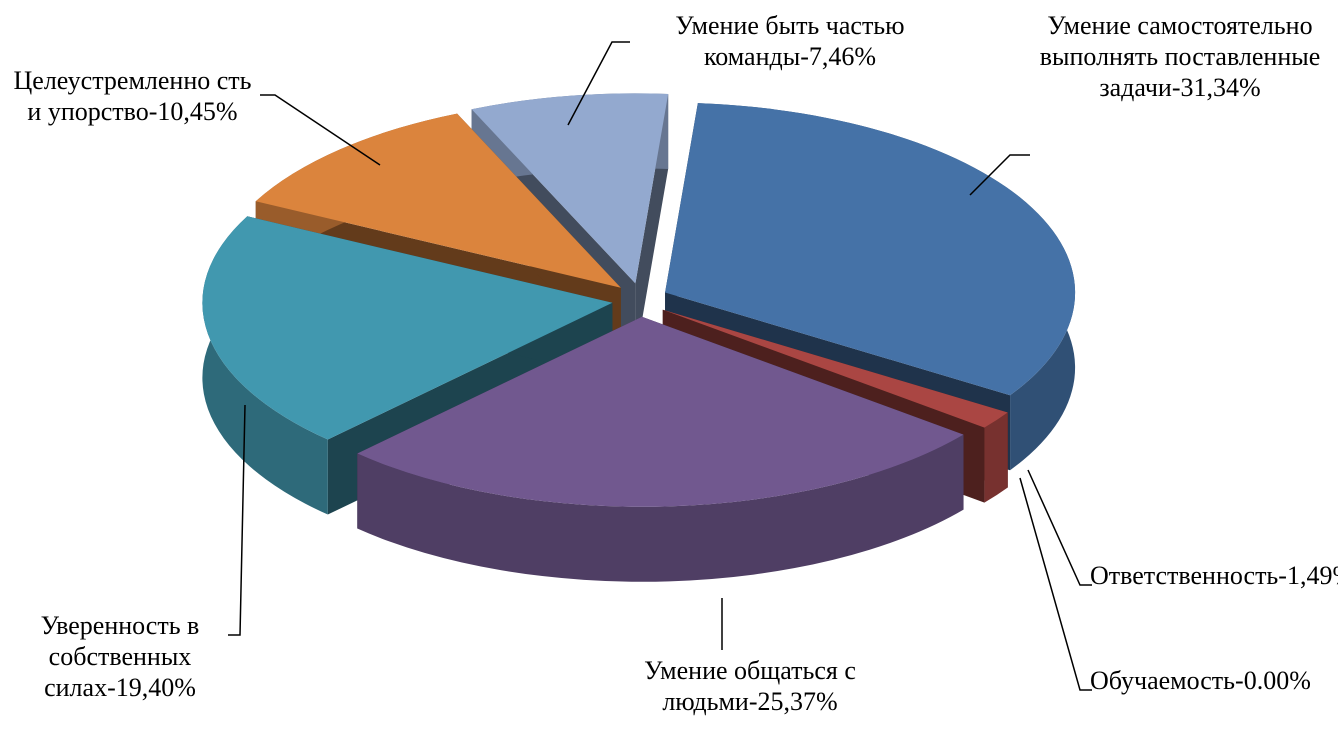  Describe the element at coordinates (132, 96) in the screenshot. I see `data-label: Целеустремленно сть и упорство-10,45%` at that location.